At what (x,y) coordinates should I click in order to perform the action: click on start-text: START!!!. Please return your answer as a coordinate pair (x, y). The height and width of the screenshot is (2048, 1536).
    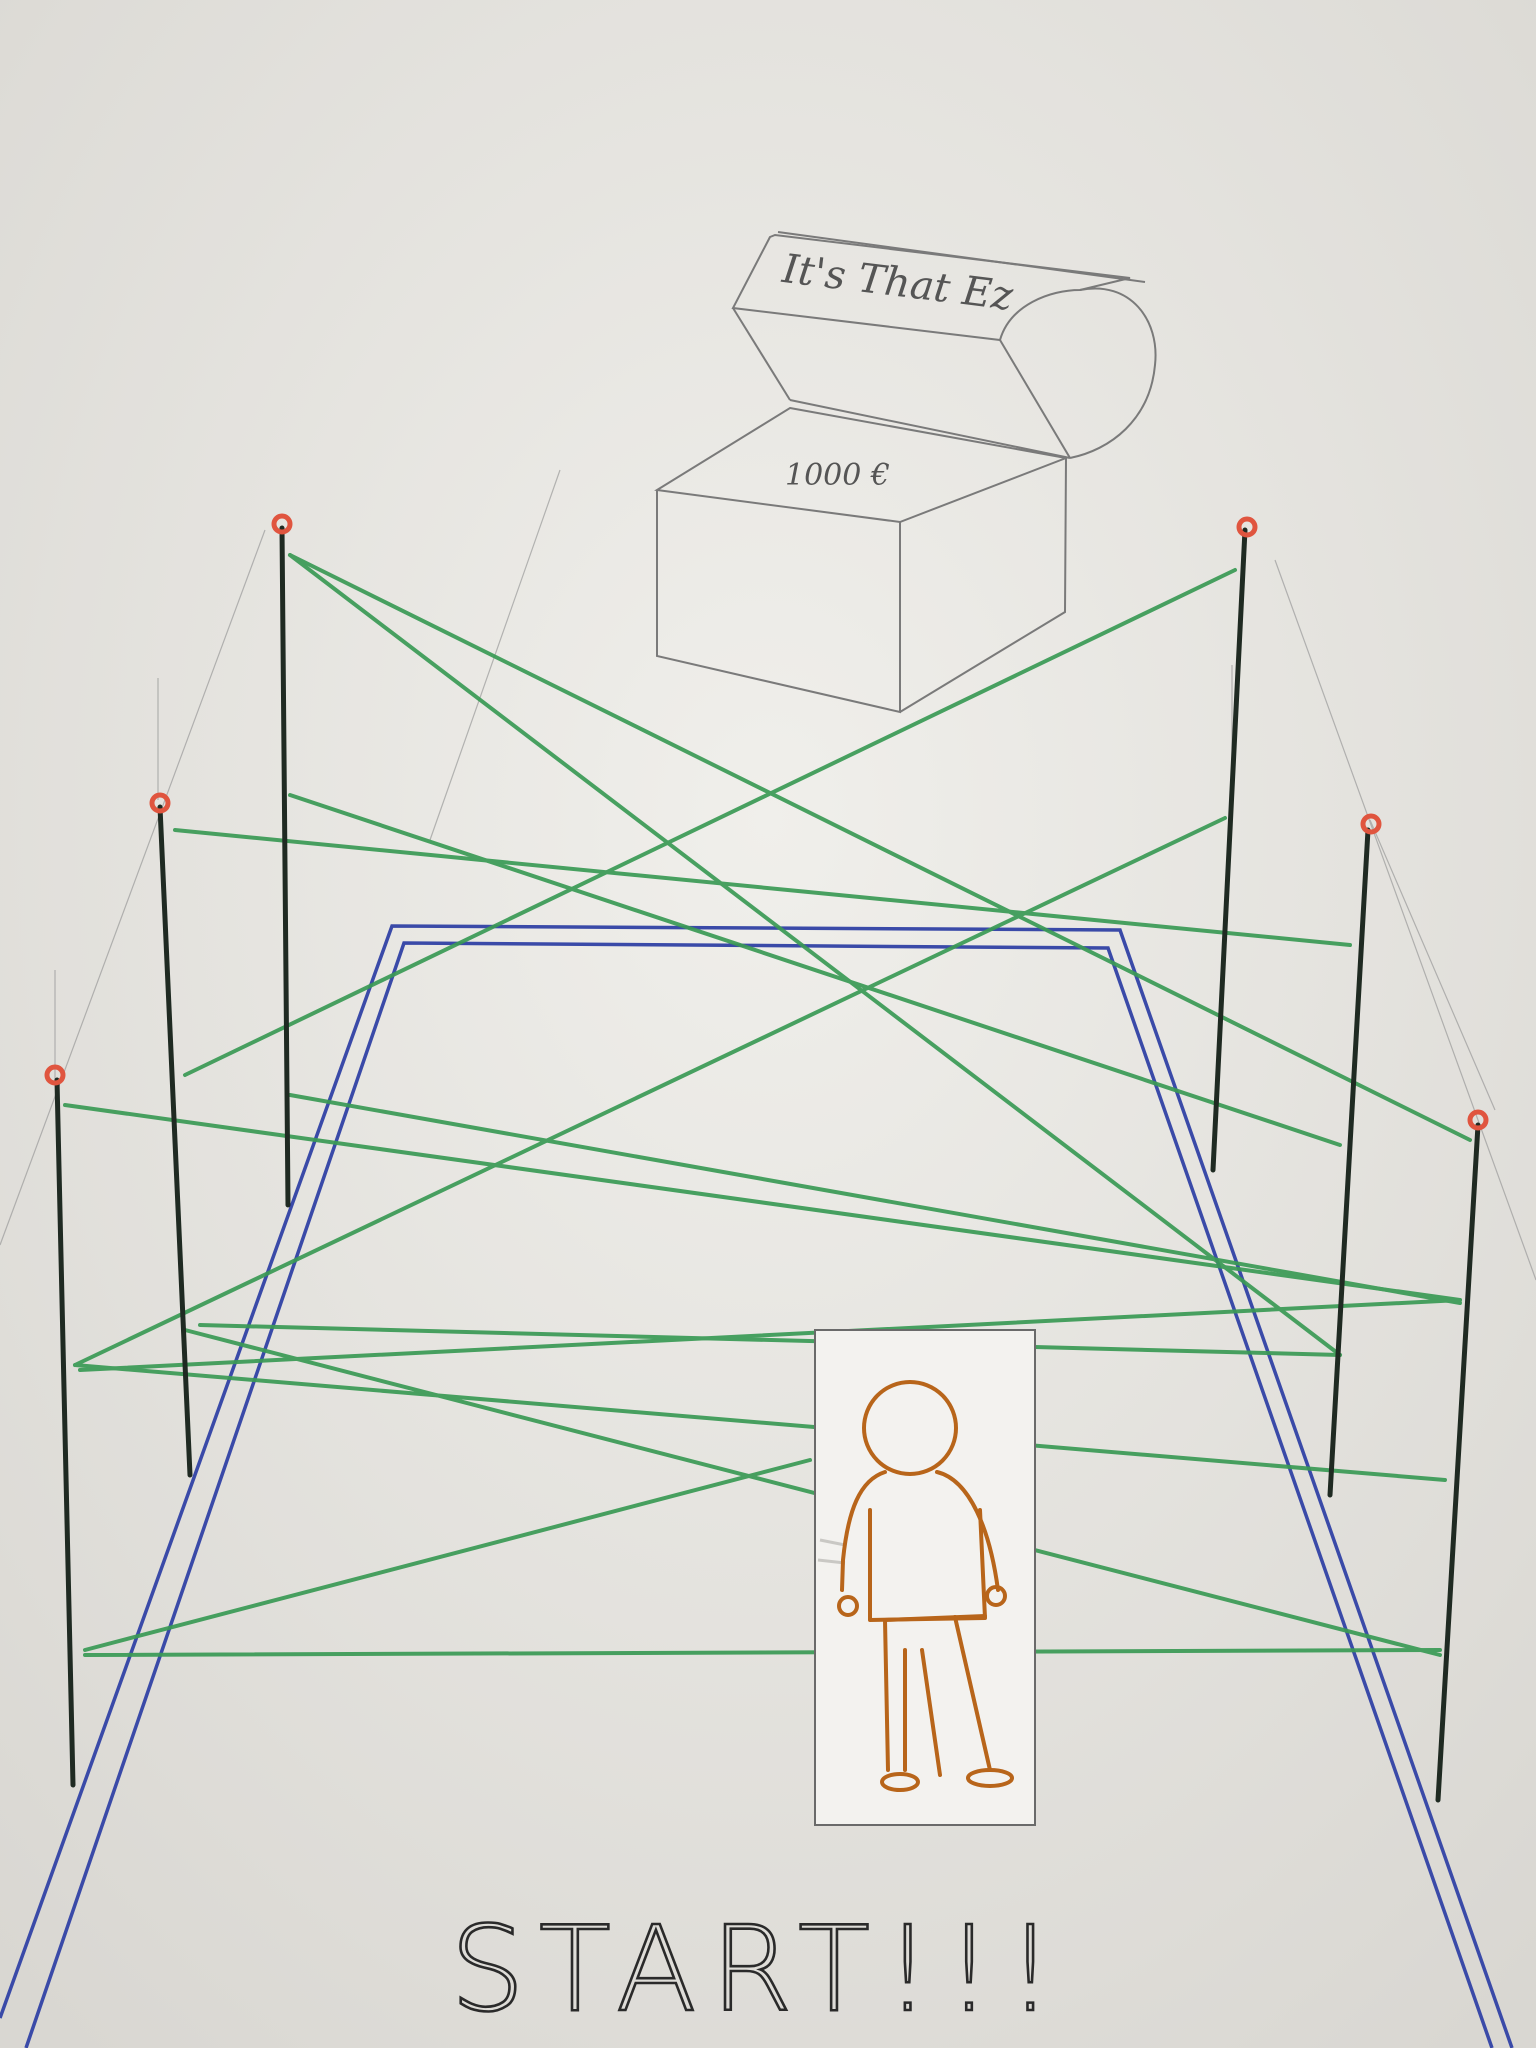
    Looking at the image, I should click on (759, 1969).